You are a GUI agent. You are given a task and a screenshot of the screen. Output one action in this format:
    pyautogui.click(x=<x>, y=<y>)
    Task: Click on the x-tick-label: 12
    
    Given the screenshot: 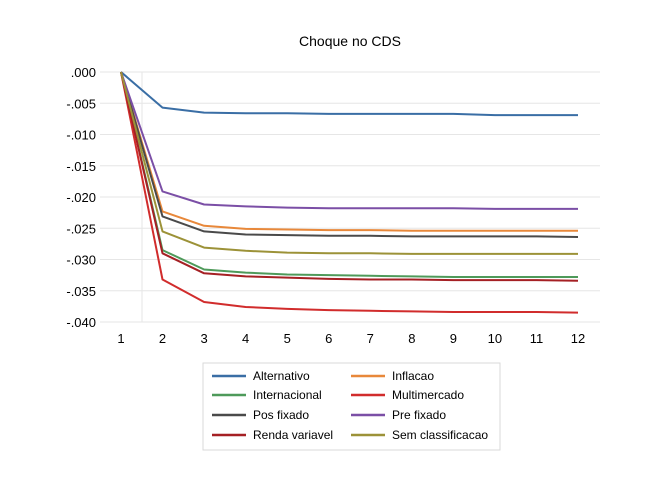 What is the action you would take?
    pyautogui.click(x=578, y=338)
    